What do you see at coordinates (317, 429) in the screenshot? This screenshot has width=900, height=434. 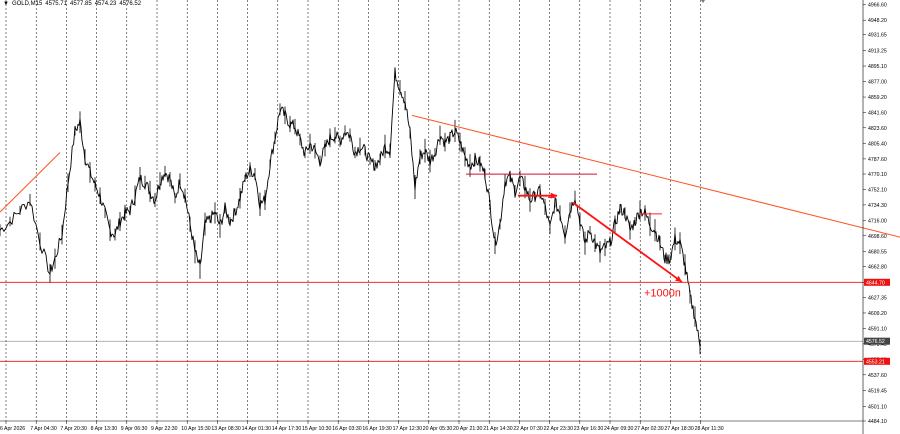 I see `time-label: 15 Apr 10:30` at bounding box center [317, 429].